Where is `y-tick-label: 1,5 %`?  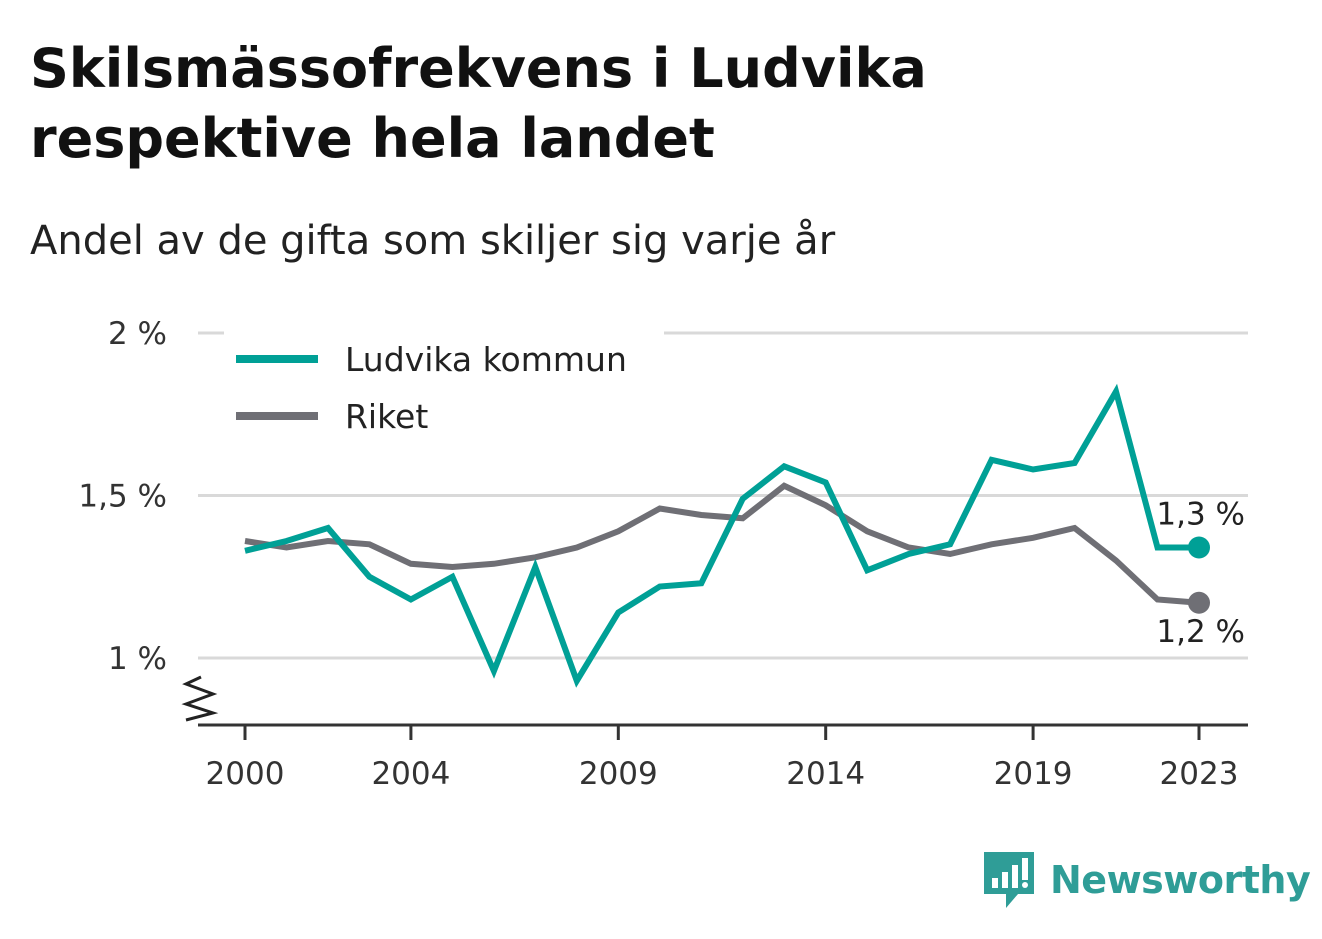 y-tick-label: 1,5 % is located at coordinates (122, 497).